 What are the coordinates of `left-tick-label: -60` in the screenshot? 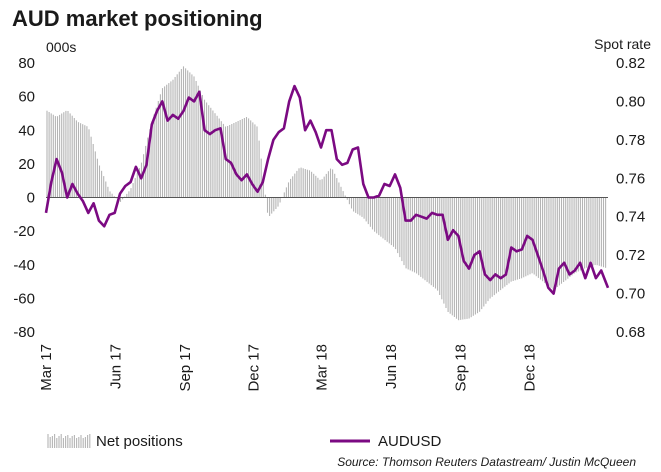 It's located at (24, 298).